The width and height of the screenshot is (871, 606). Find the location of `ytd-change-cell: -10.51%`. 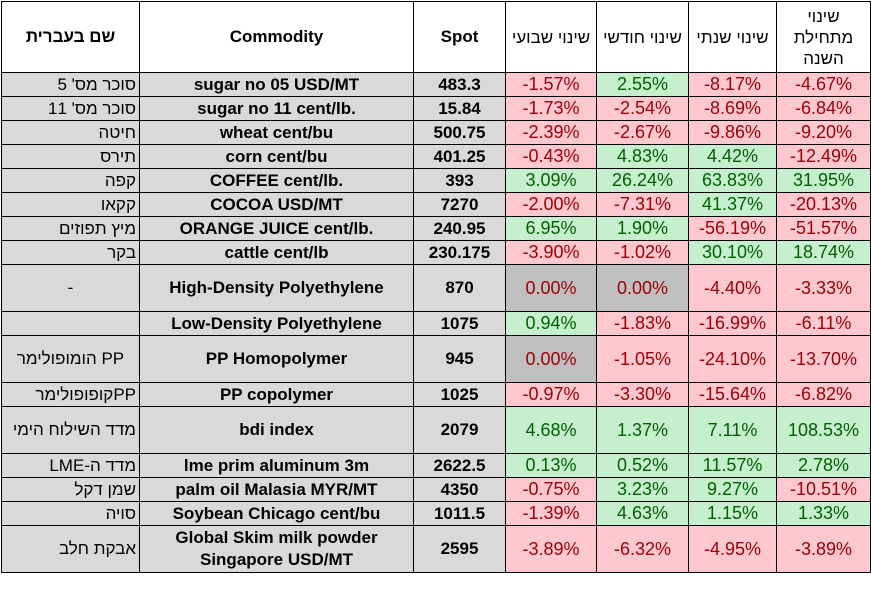

ytd-change-cell: -10.51% is located at coordinates (823, 489).